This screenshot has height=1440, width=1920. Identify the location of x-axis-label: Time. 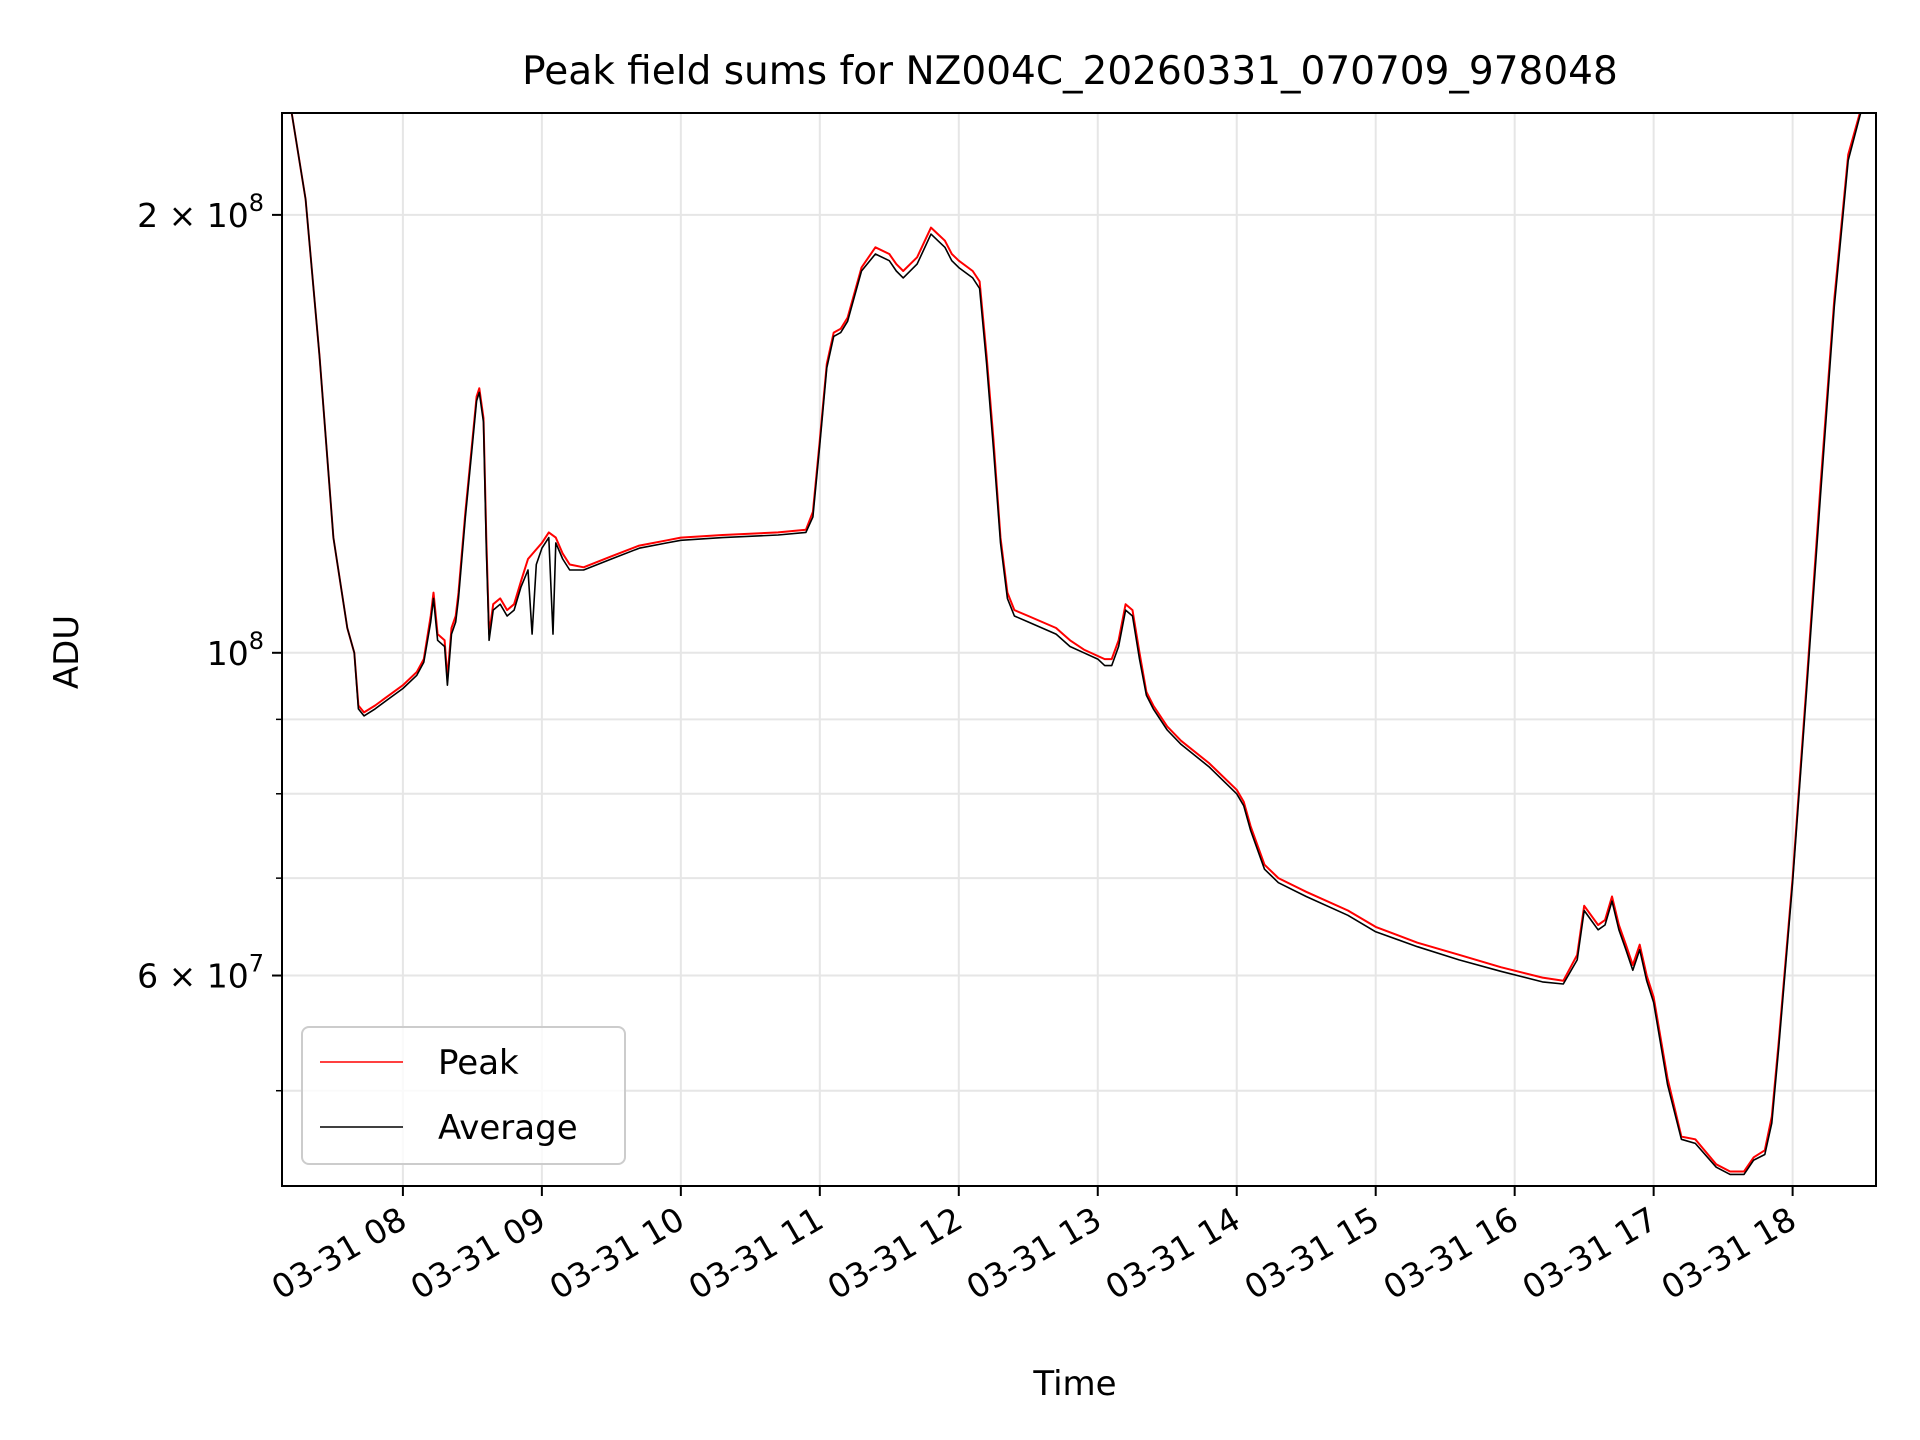
(1074, 1384).